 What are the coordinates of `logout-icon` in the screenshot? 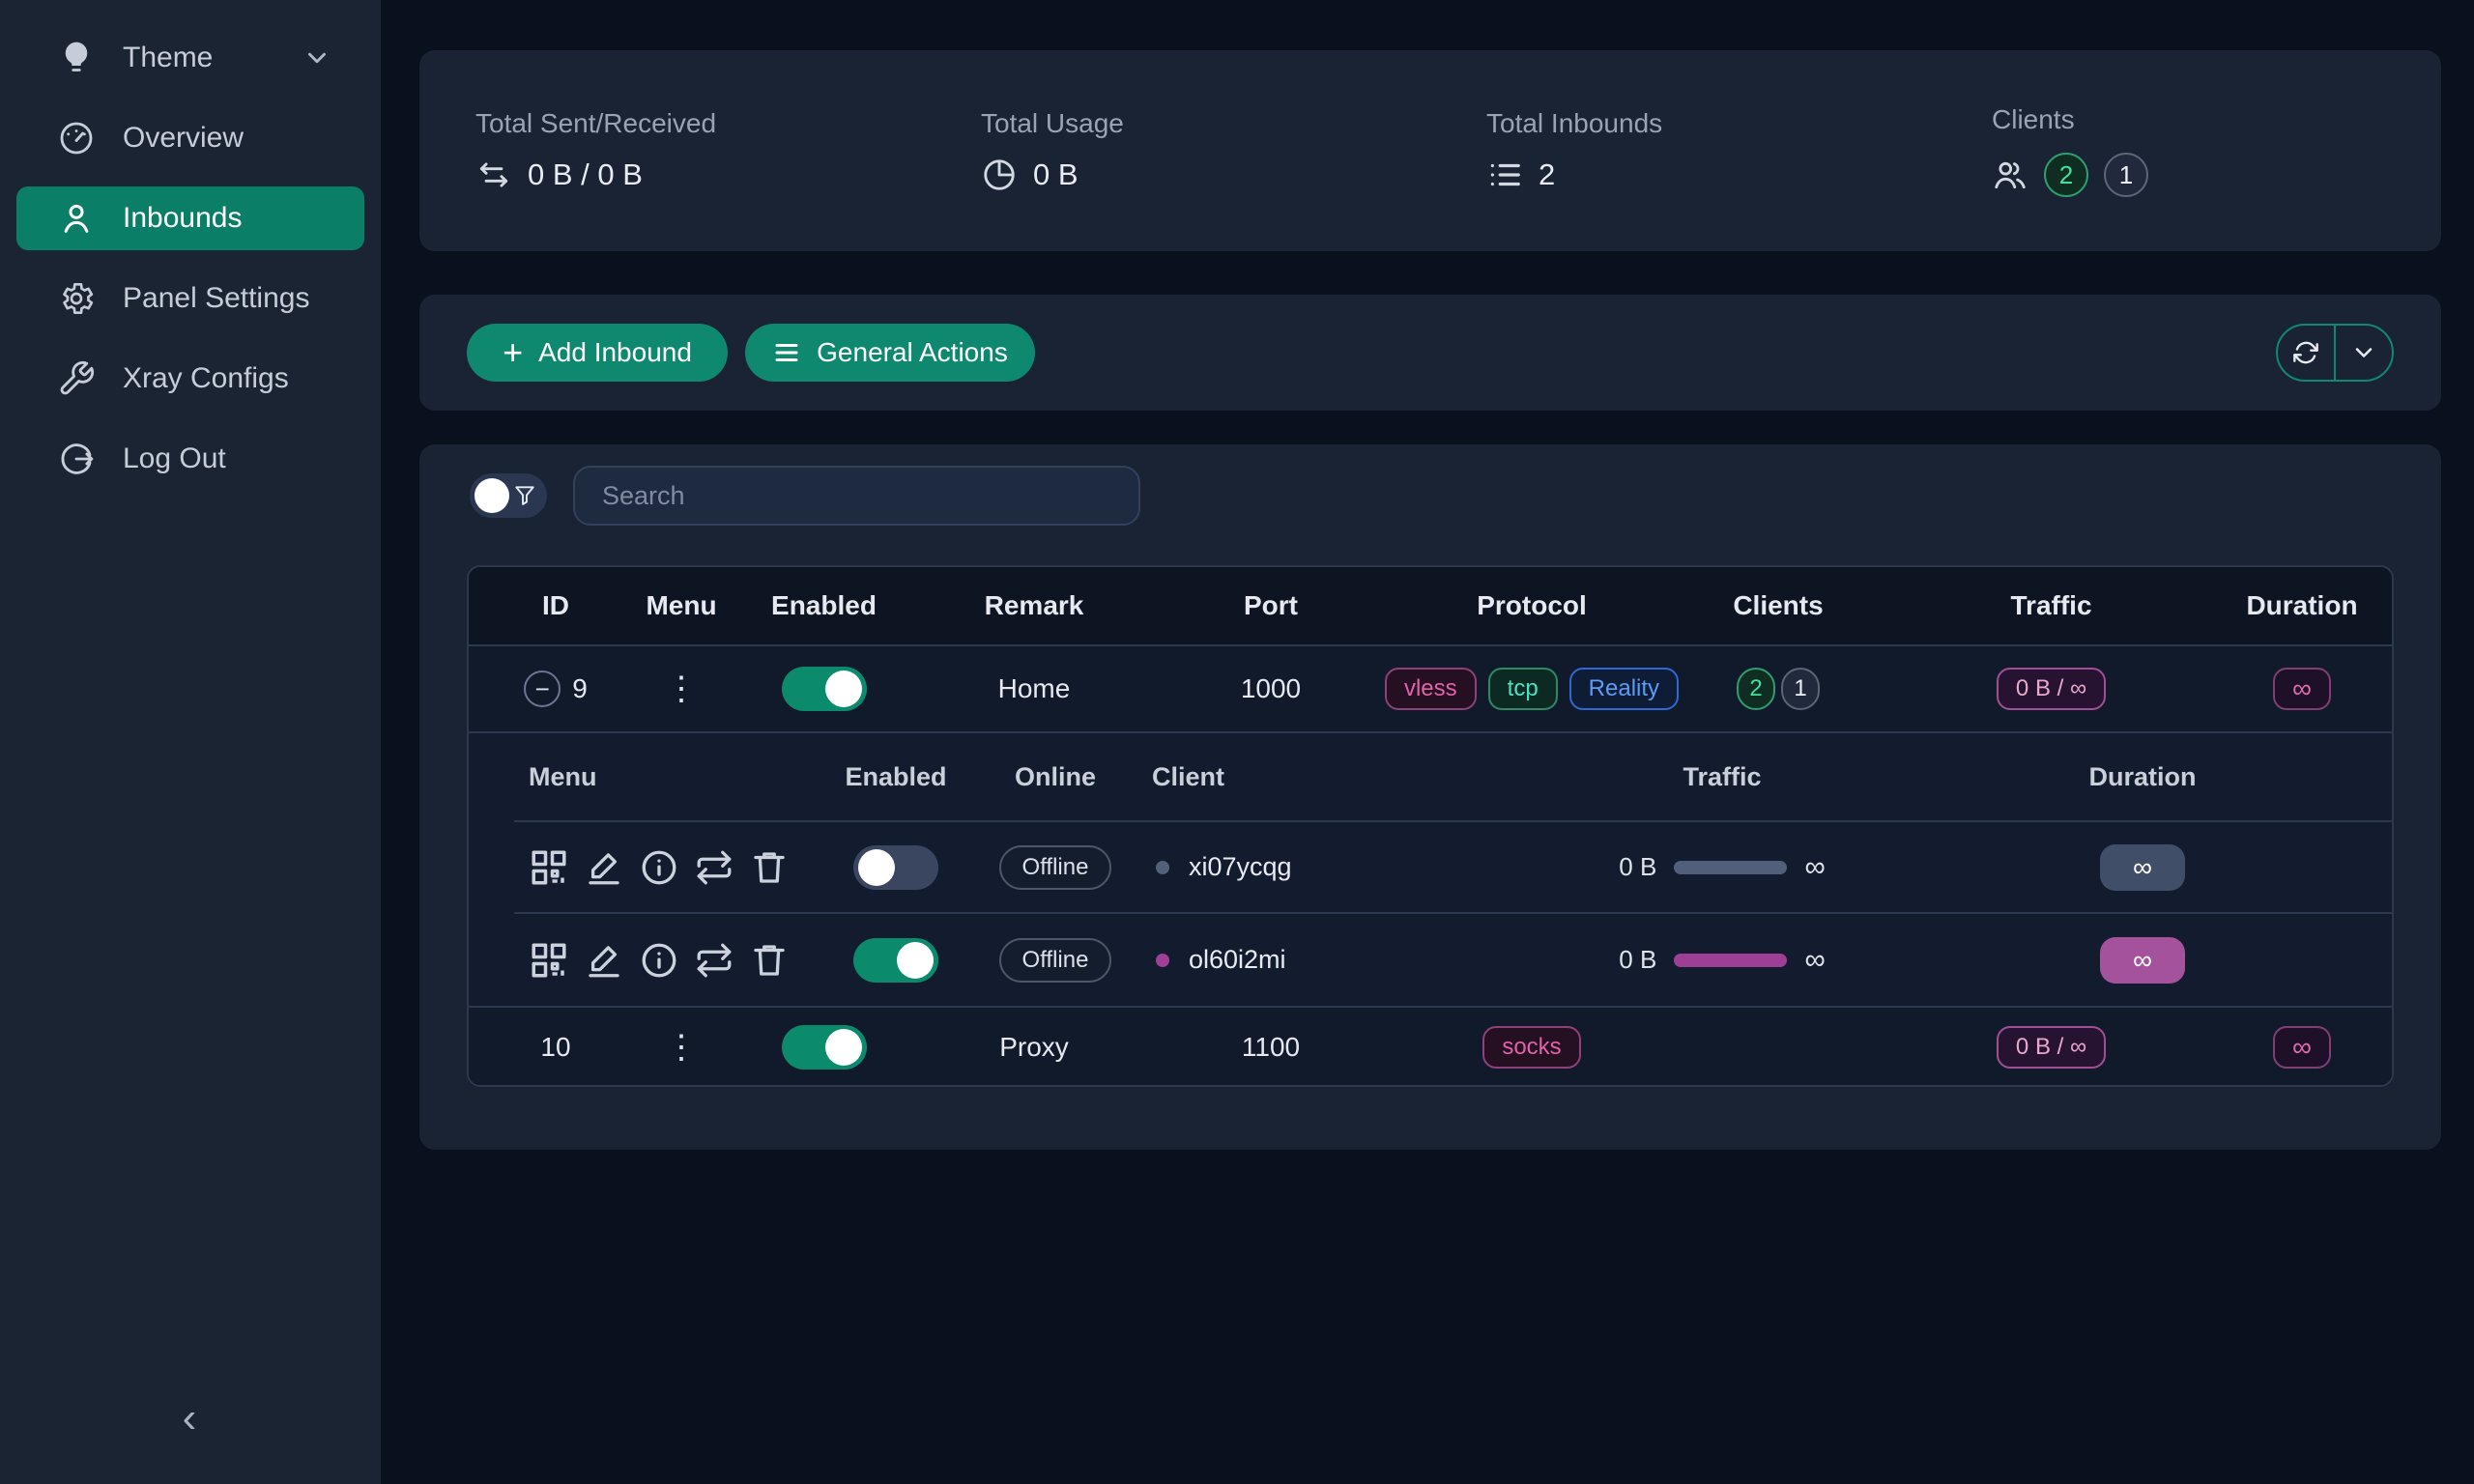 It's located at (77, 459).